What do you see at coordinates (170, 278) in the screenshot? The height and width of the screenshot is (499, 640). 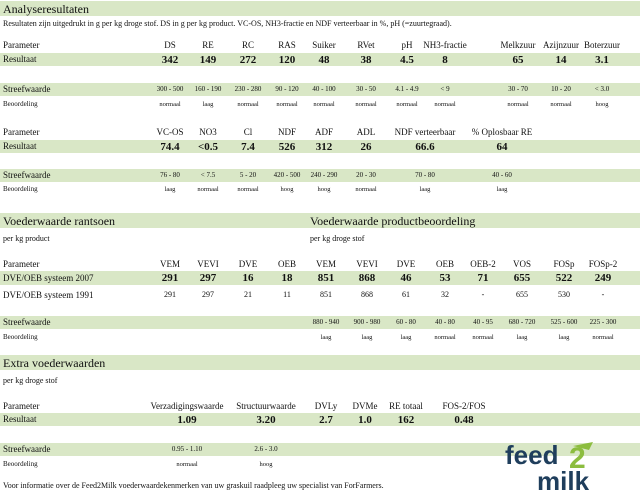 I see `result-value: 291` at bounding box center [170, 278].